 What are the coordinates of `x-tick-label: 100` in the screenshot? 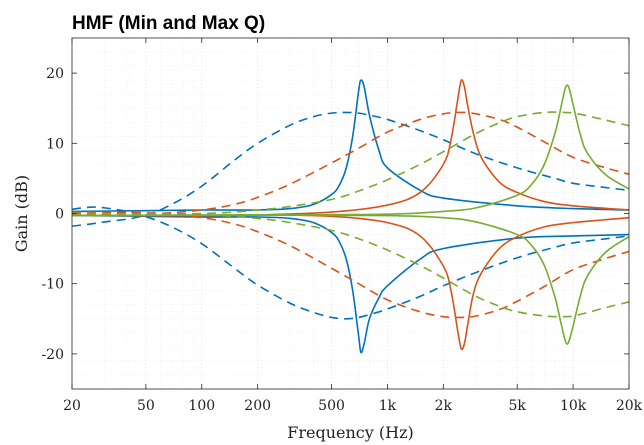 It's located at (201, 406).